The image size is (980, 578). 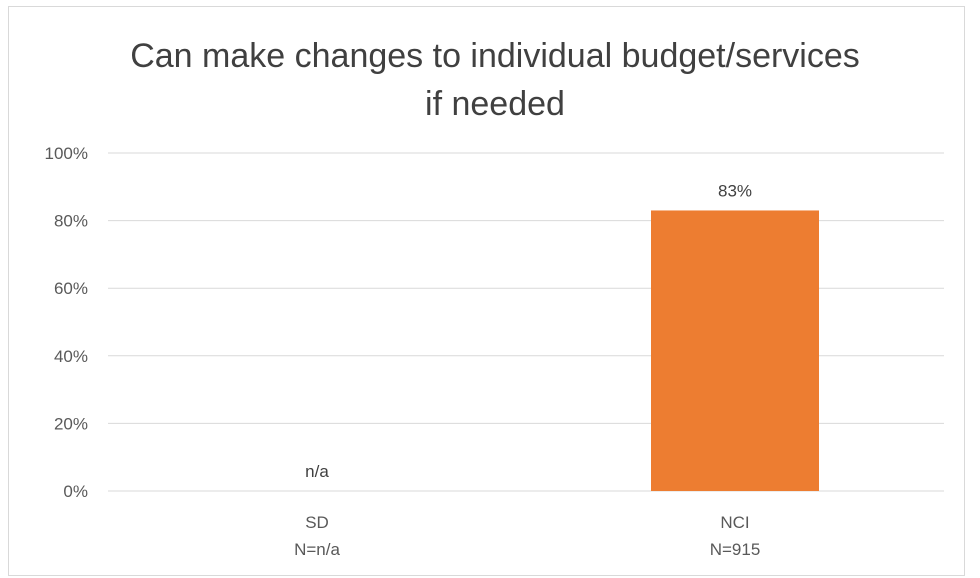 What do you see at coordinates (735, 190) in the screenshot?
I see `data-label: 83%` at bounding box center [735, 190].